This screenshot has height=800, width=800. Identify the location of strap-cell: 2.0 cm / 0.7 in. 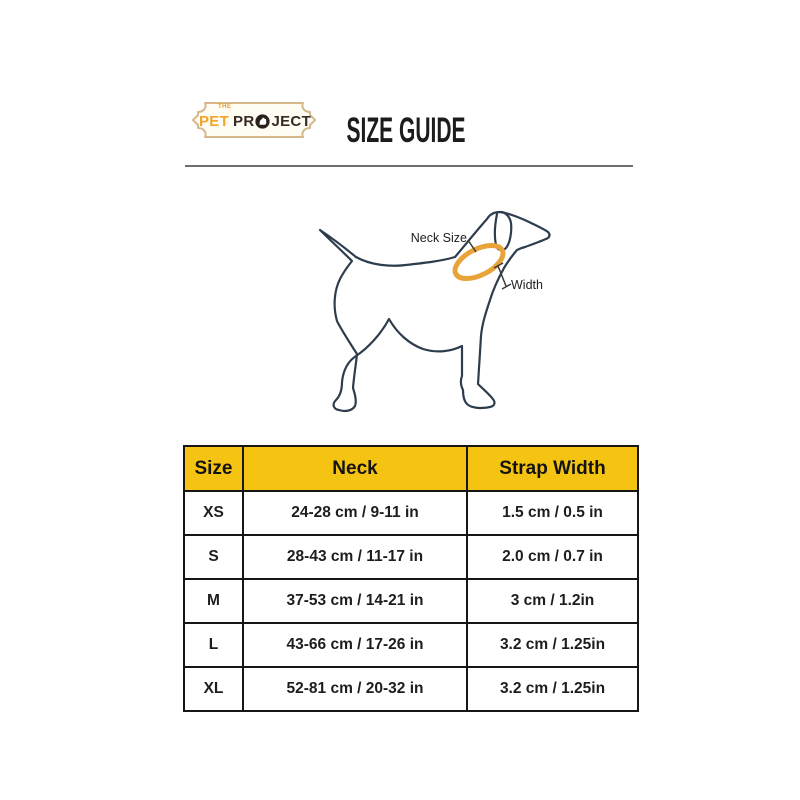
(552, 557).